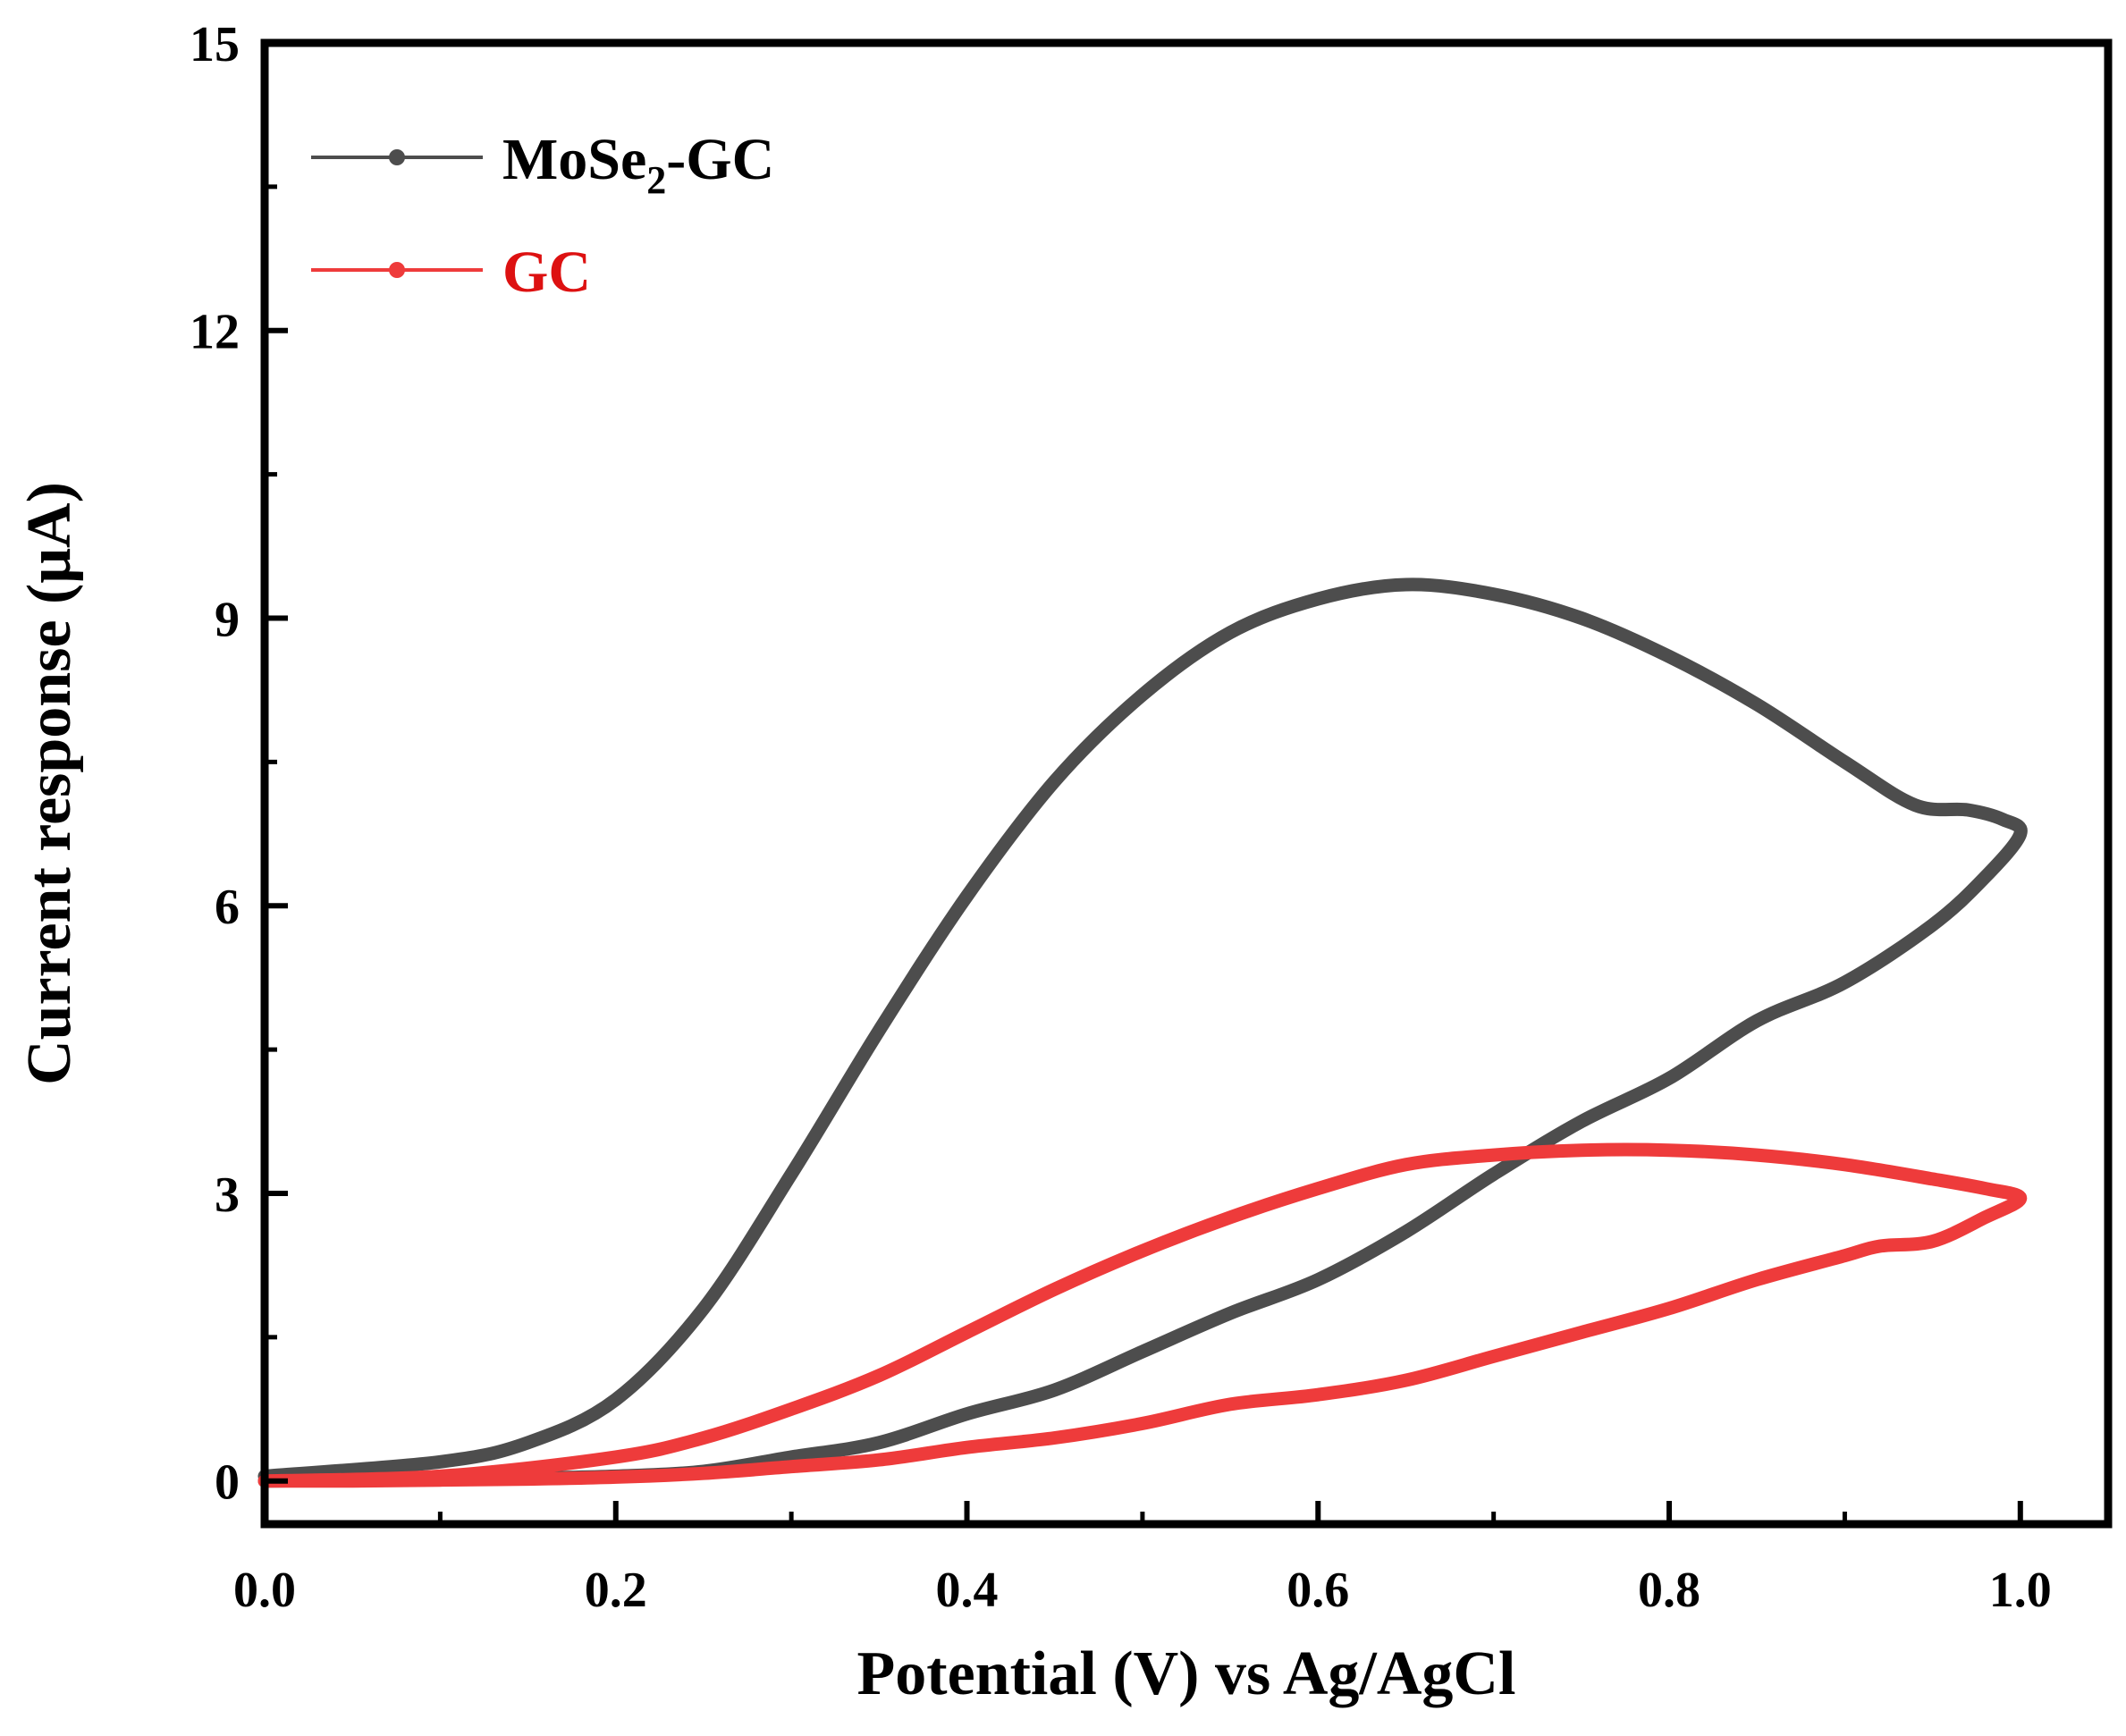 The width and height of the screenshot is (2126, 1736). I want to click on x-tick-label: 0.6, so click(1318, 1590).